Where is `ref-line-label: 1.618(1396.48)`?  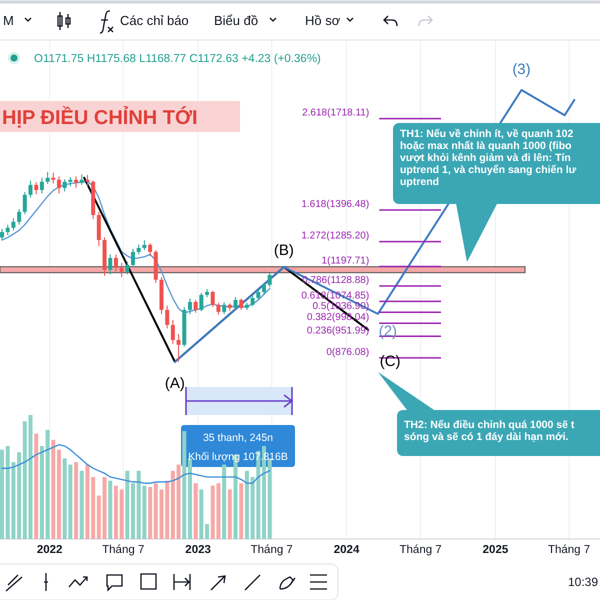
ref-line-label: 1.618(1396.48) is located at coordinates (335, 204).